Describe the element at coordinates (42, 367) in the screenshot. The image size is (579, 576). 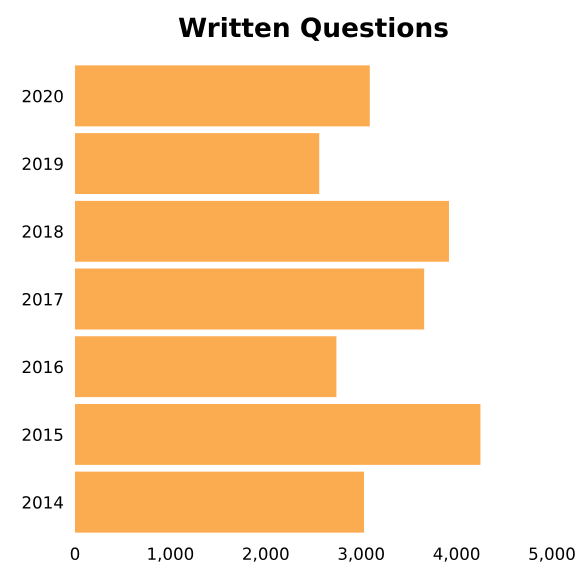
I see `y-tick-label: 2016` at that location.